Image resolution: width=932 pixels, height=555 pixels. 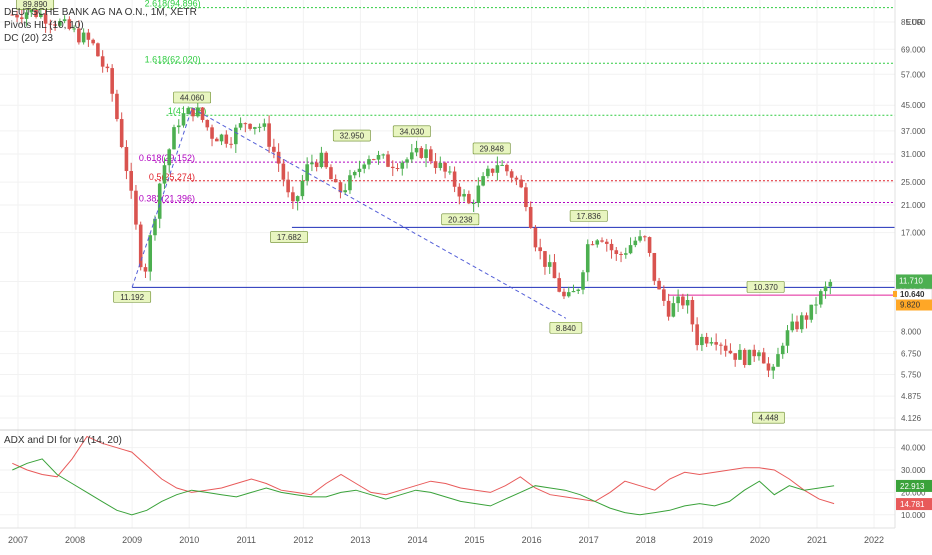 I want to click on time-tick-2016: 2016, so click(x=532, y=540).